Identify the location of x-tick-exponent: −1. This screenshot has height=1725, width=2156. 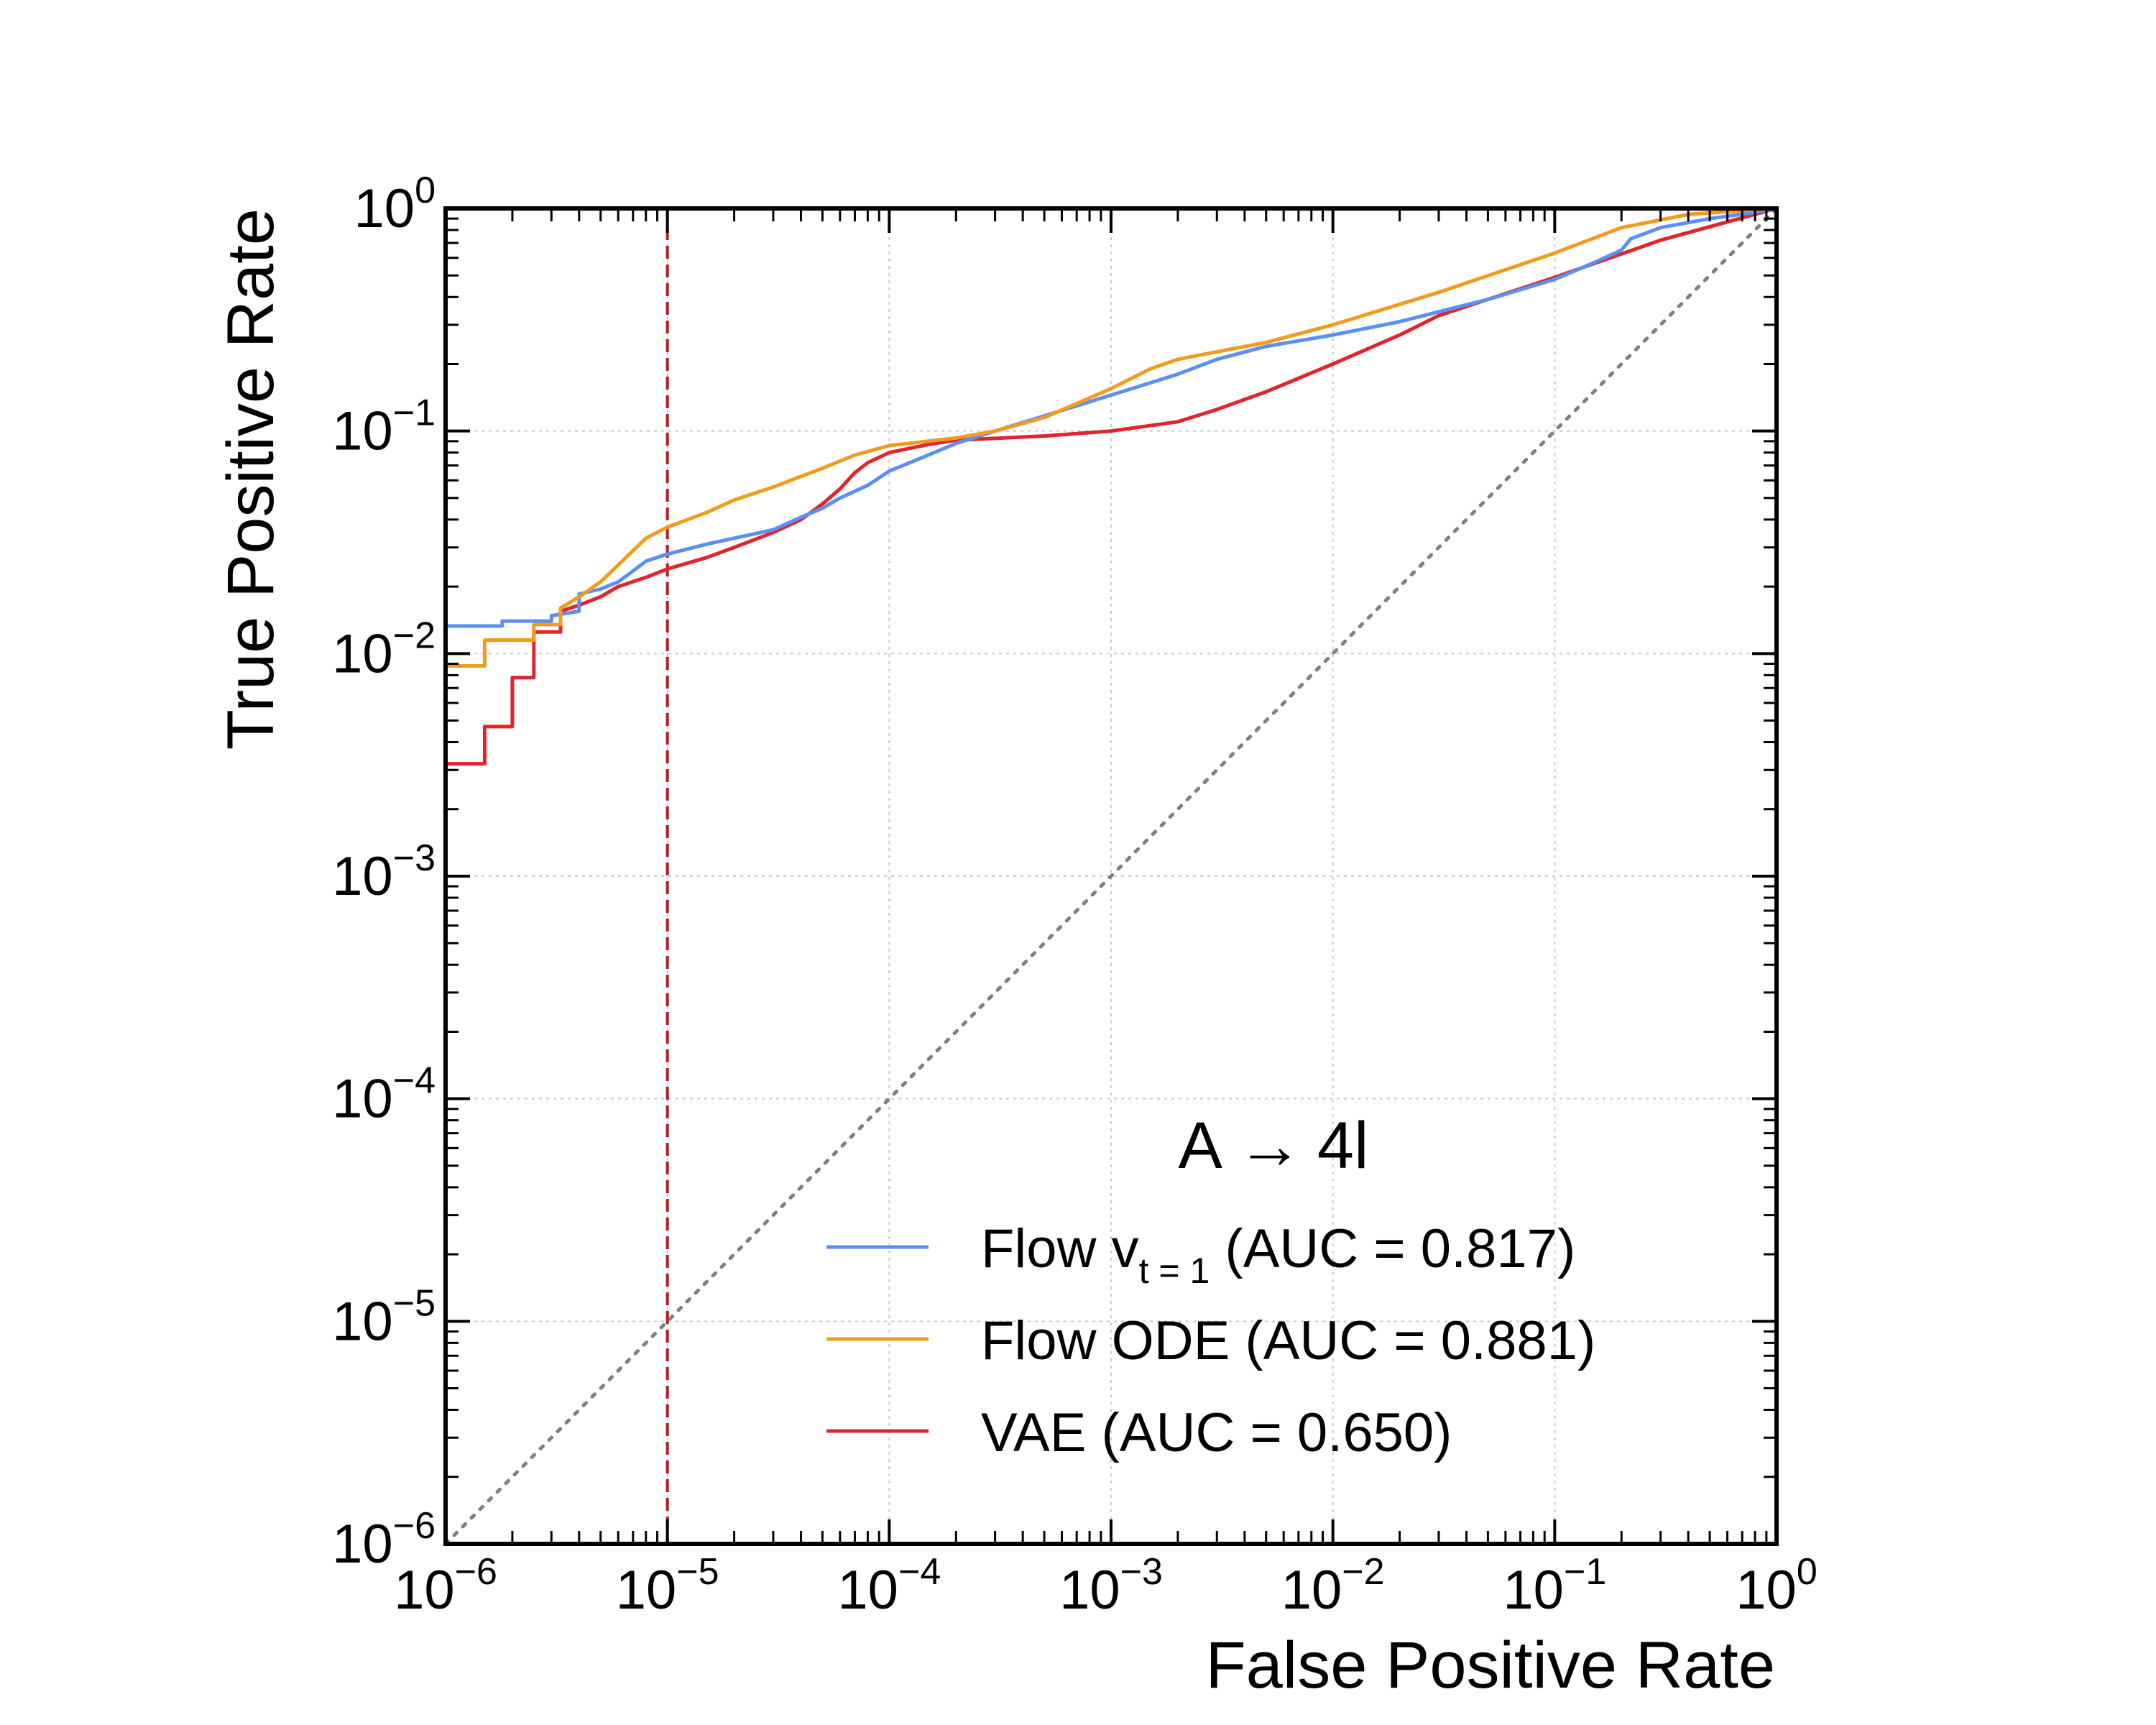
(1585, 1572).